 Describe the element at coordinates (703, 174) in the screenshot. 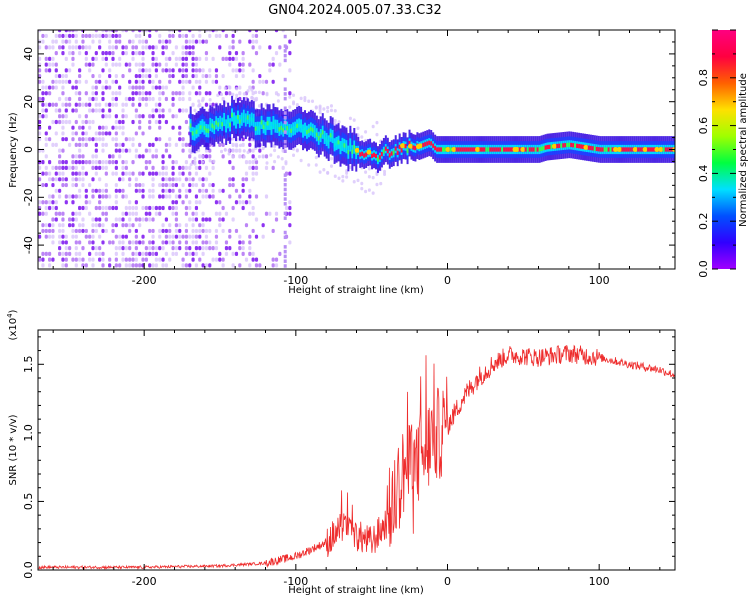

I see `colorbar-tick-label: 0.4` at that location.